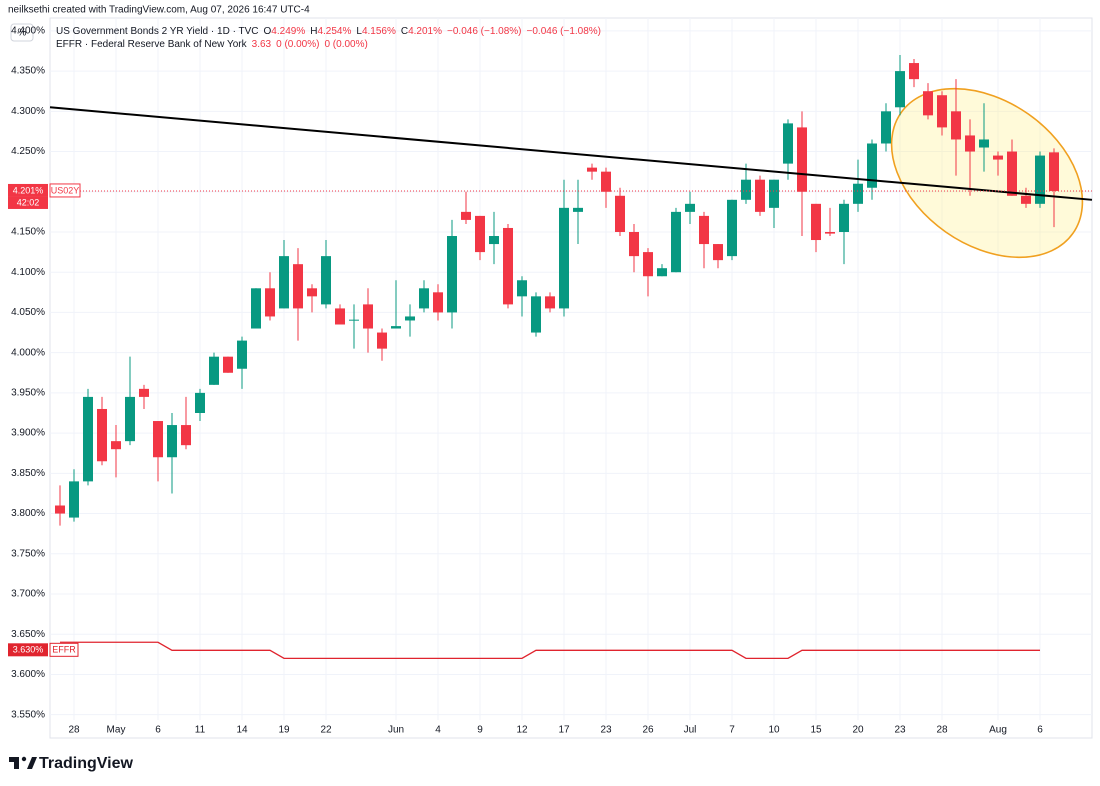 Image resolution: width=1100 pixels, height=786 pixels. I want to click on legend-value: 4.156%, so click(379, 31).